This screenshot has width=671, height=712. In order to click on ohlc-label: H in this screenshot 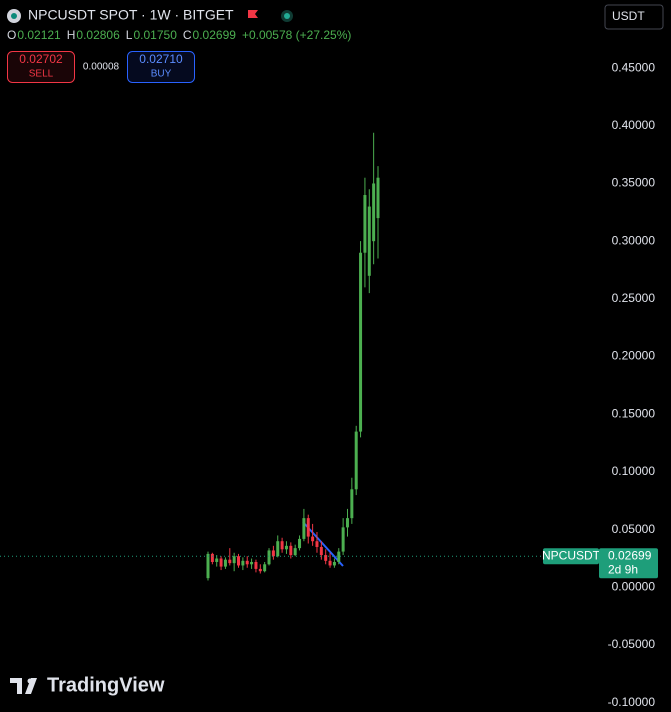, I will do `click(71, 35)`.